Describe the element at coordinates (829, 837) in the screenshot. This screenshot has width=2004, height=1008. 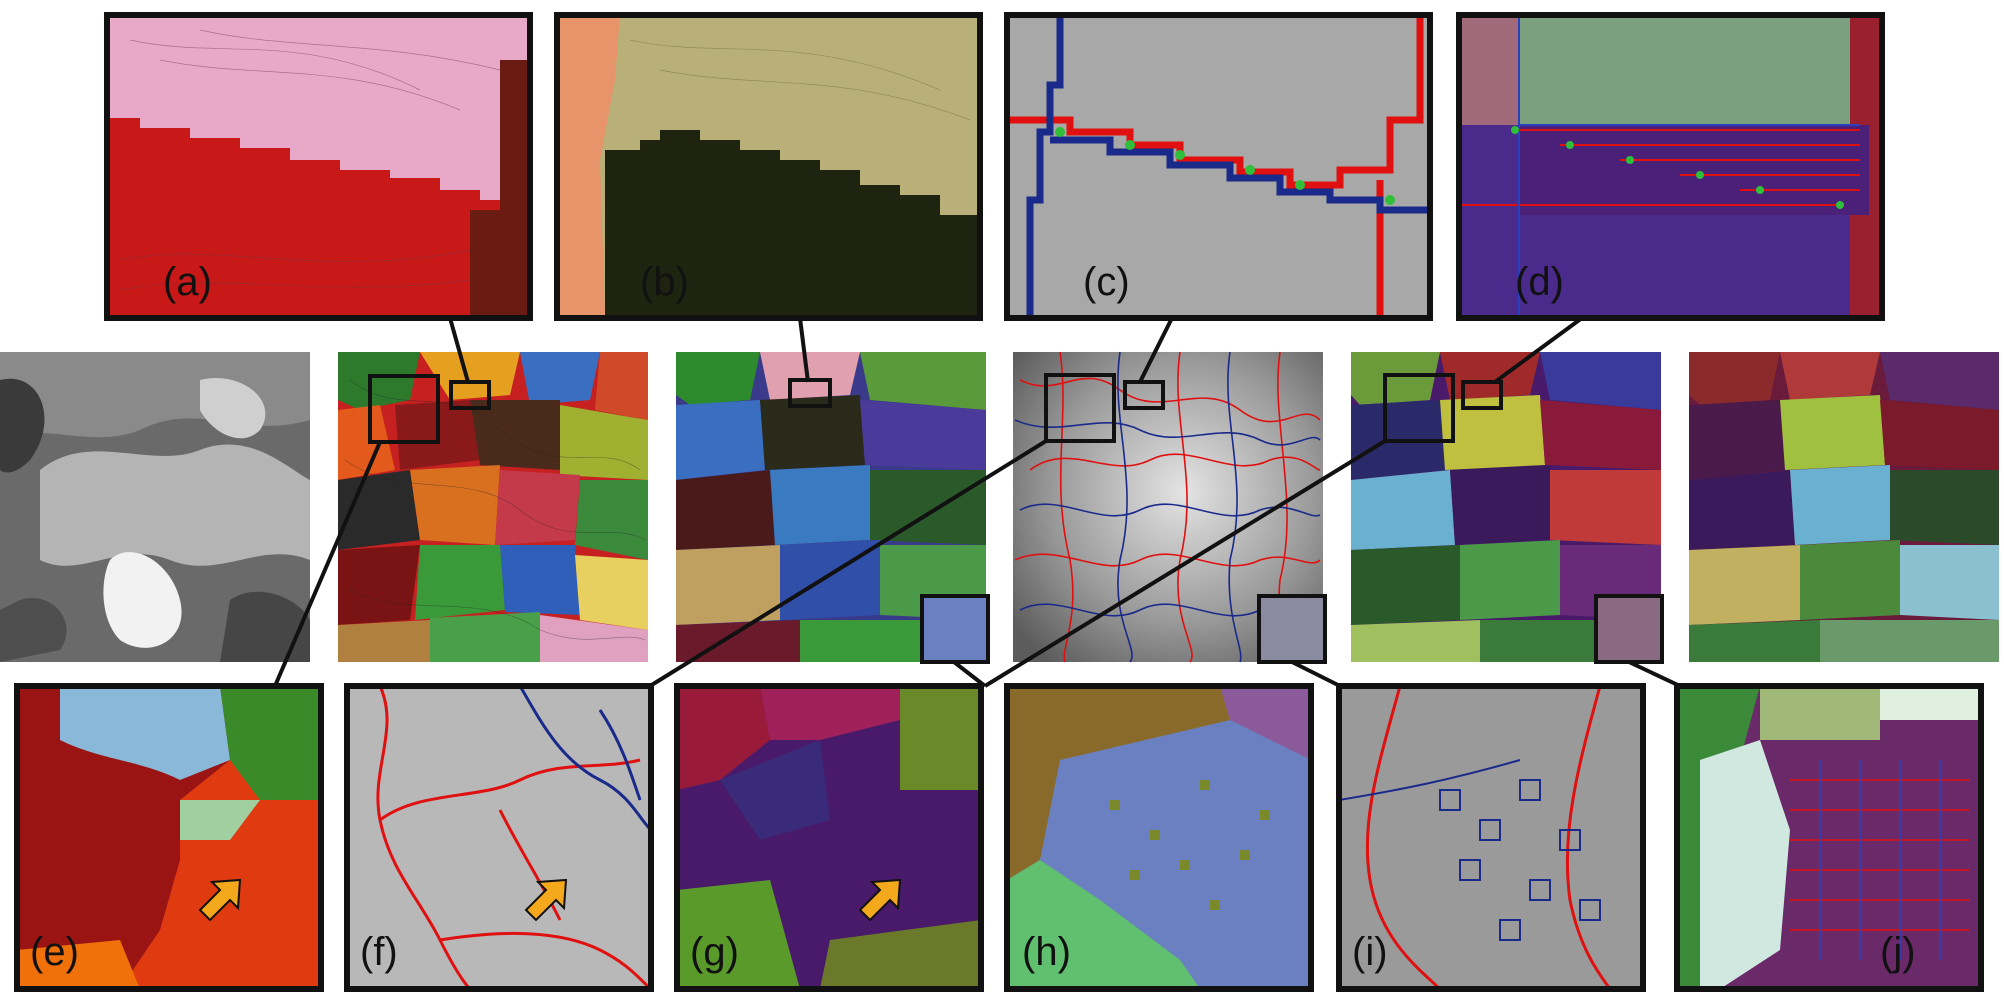
I see `panel-g: (g)` at that location.